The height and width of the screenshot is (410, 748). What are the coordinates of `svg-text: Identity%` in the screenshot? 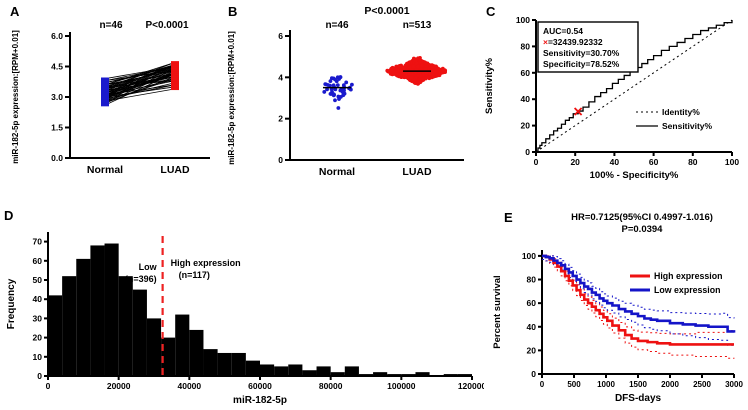 It's located at (681, 112).